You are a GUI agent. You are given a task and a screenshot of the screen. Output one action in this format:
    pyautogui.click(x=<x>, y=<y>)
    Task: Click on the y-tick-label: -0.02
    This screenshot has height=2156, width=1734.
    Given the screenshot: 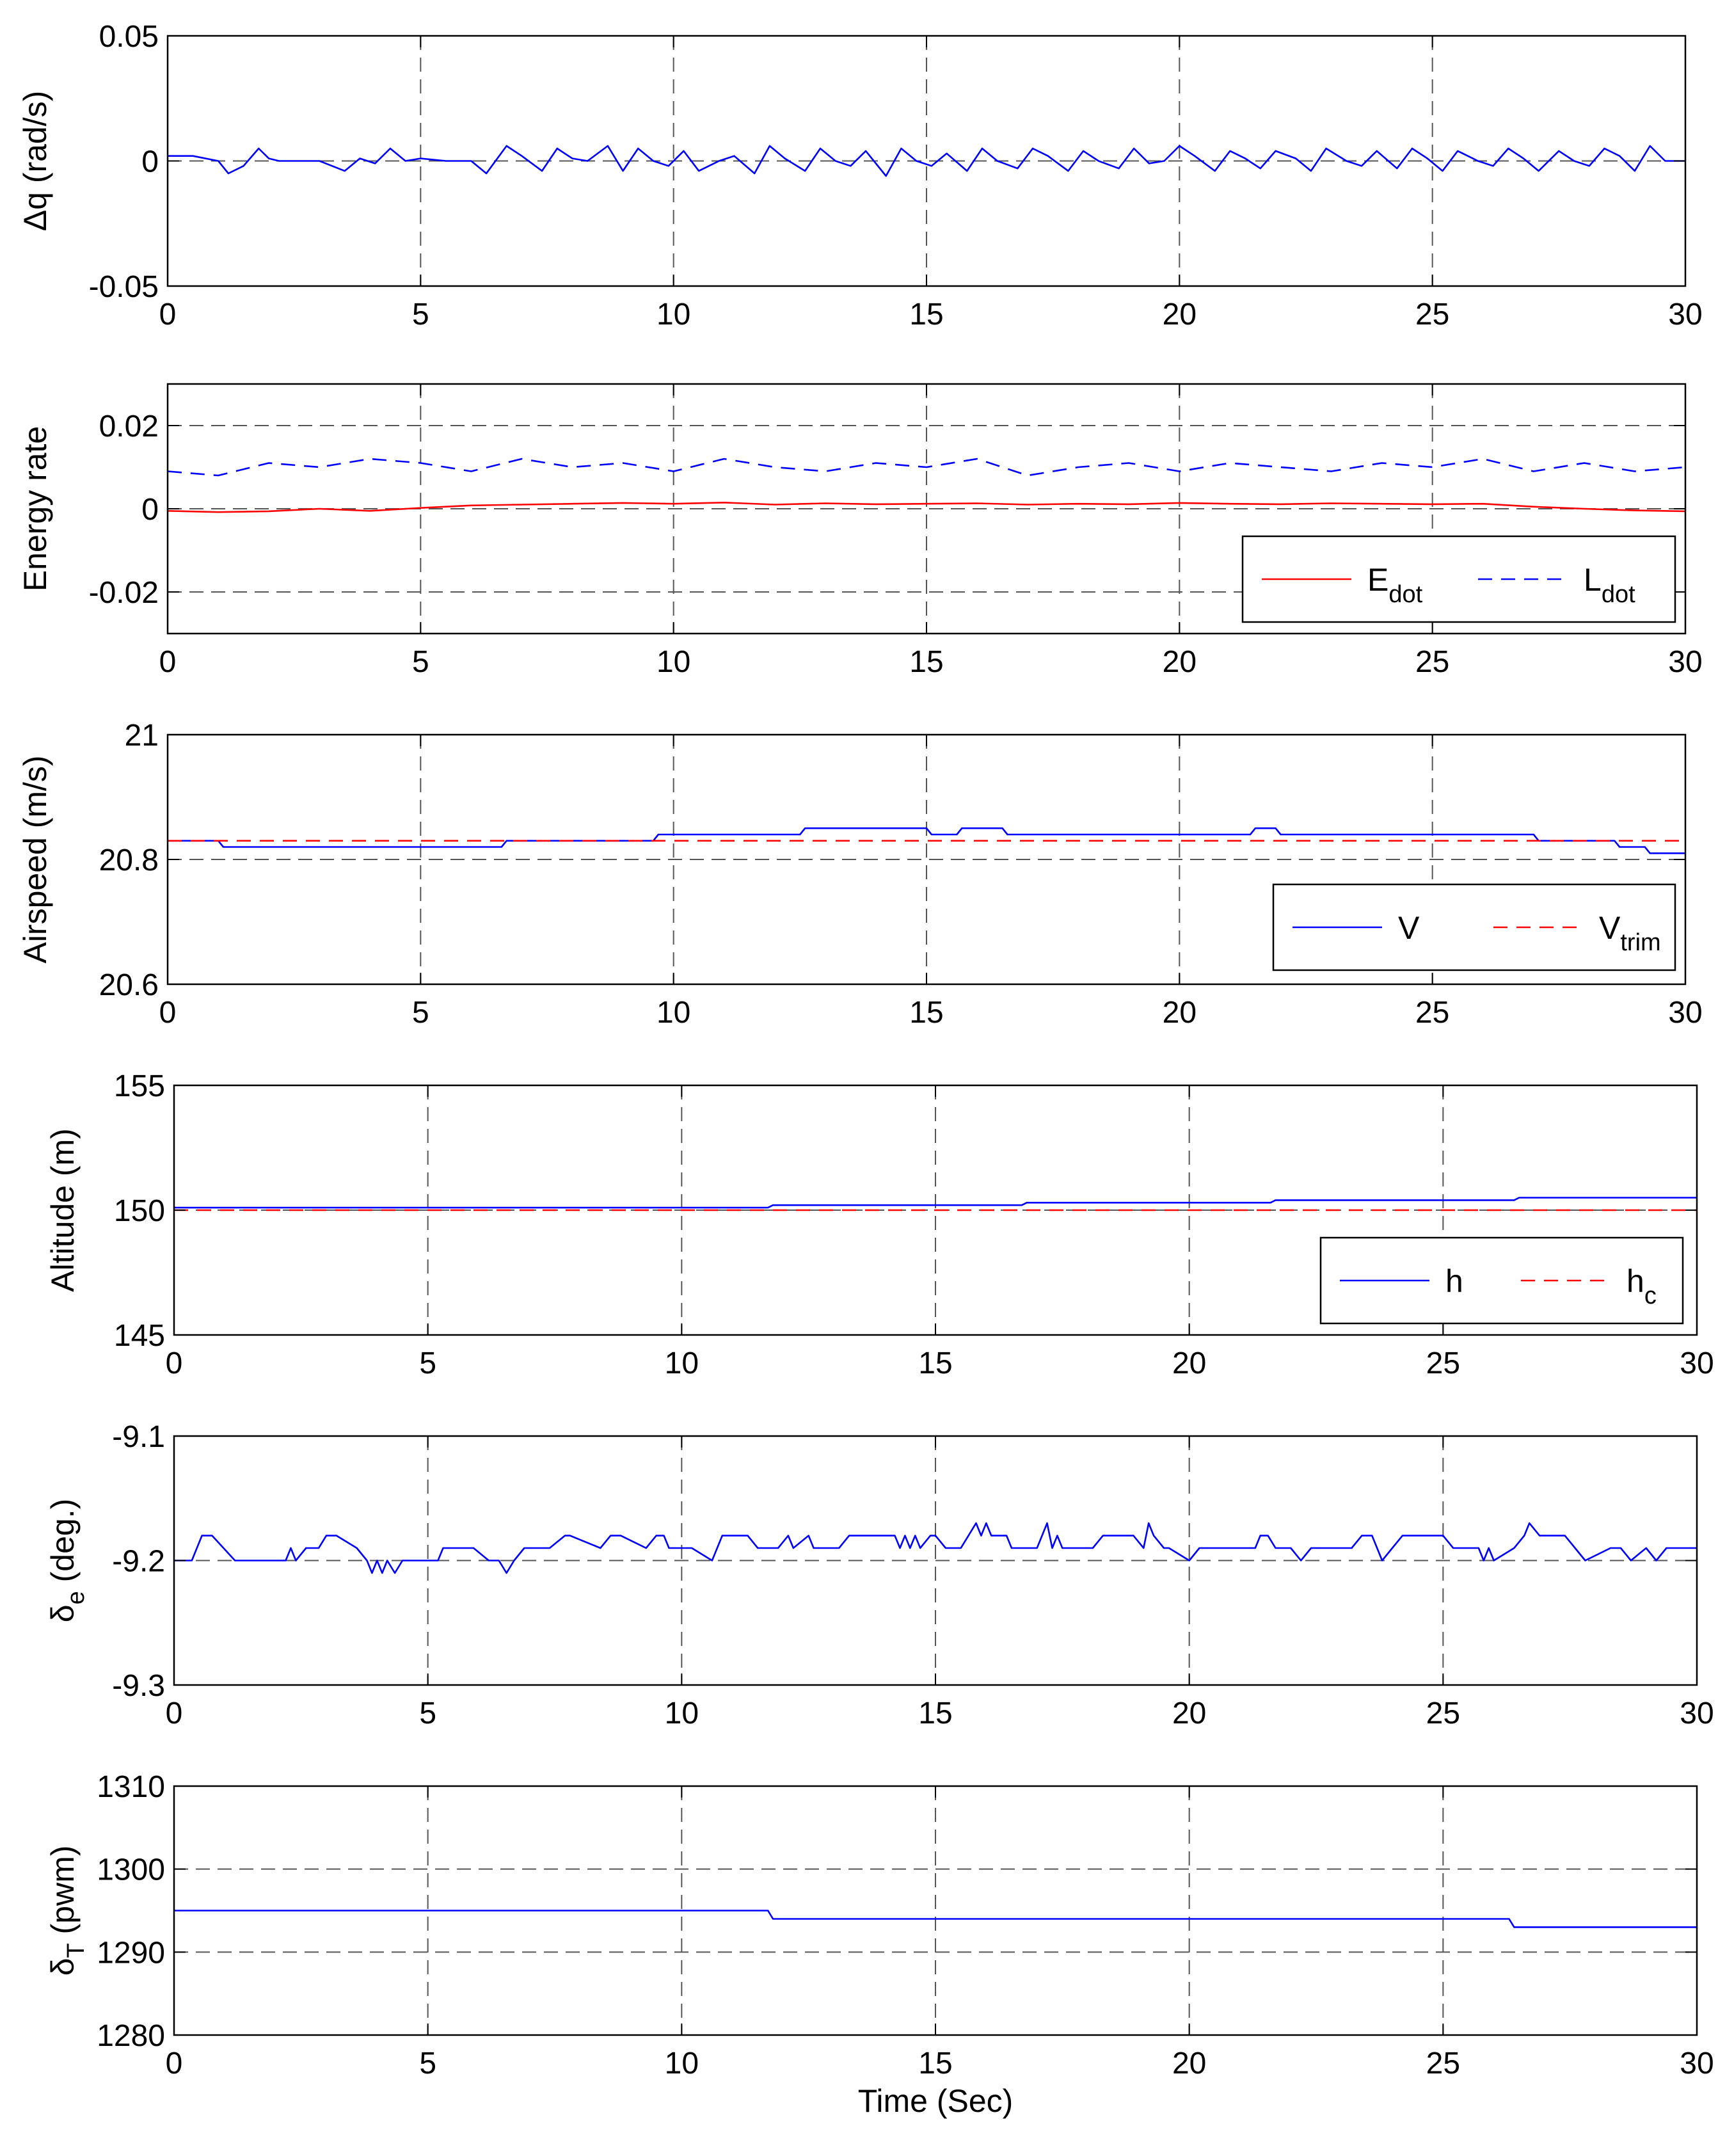 What is the action you would take?
    pyautogui.click(x=124, y=593)
    